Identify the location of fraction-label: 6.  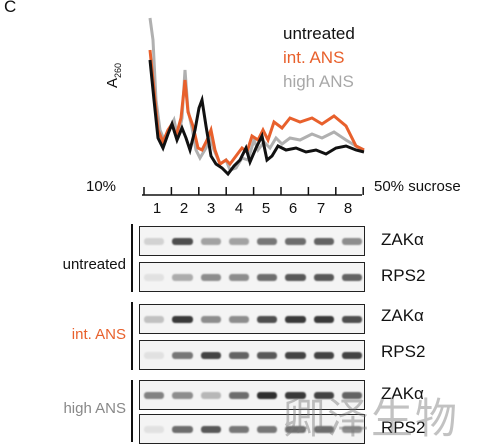
(293, 208).